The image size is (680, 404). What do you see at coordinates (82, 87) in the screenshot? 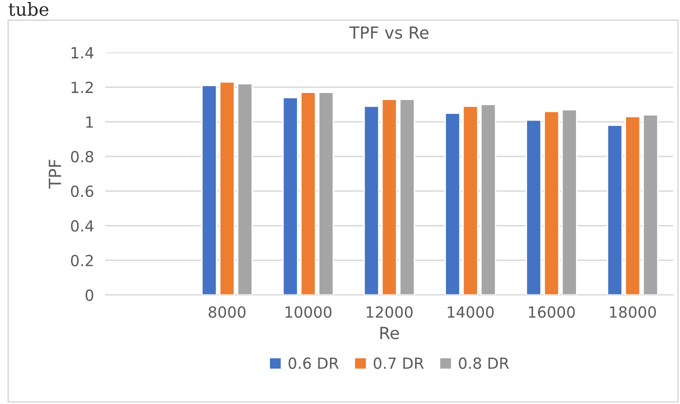
I see `y-tick-label: 1.2` at bounding box center [82, 87].